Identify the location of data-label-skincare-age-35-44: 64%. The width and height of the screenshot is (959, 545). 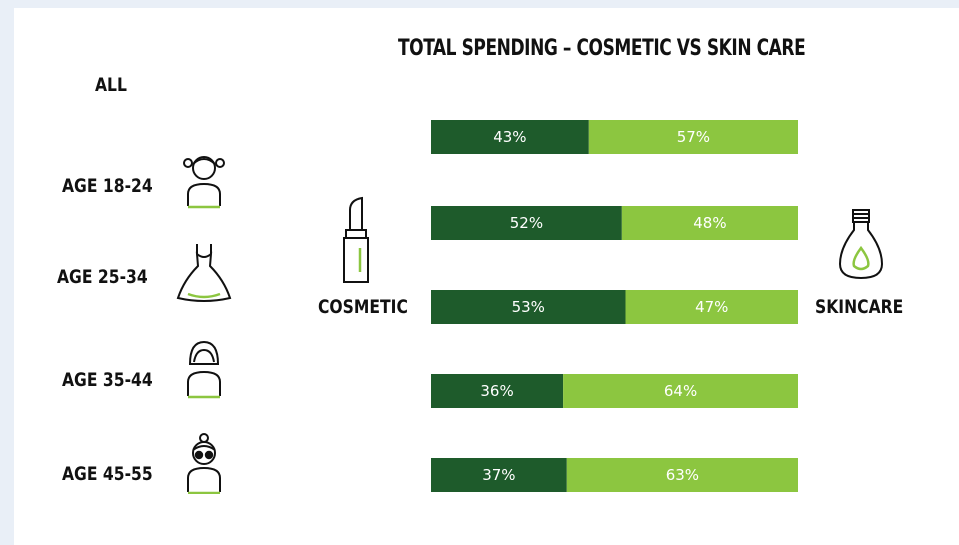
(680, 391).